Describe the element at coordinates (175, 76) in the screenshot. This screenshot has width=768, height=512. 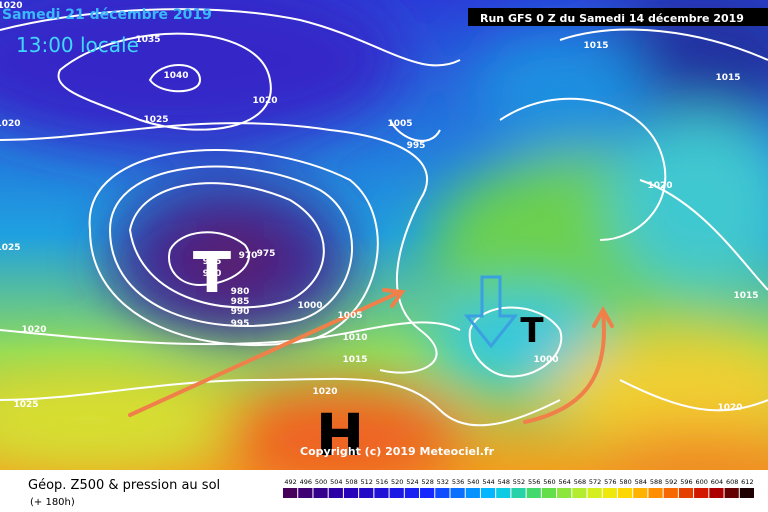
I see `isobar-label: 1040` at that location.